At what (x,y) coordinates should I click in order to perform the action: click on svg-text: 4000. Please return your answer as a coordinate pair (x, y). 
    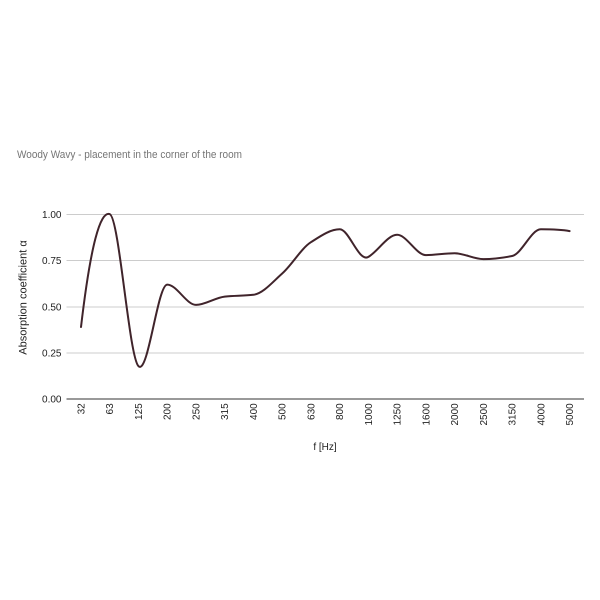
    Looking at the image, I should click on (541, 414).